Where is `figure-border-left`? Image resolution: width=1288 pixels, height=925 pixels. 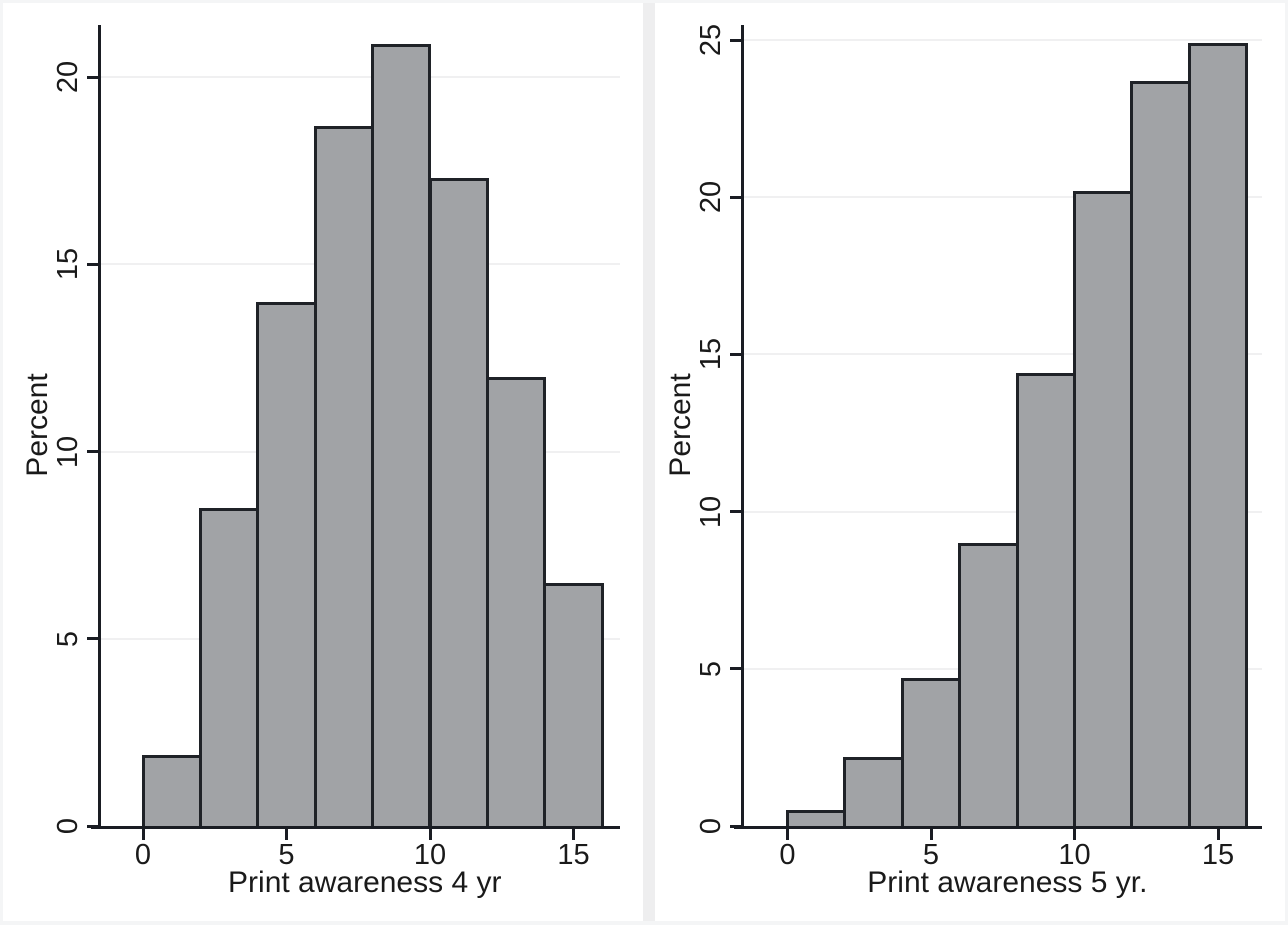 figure-border-left is located at coordinates (1, 462).